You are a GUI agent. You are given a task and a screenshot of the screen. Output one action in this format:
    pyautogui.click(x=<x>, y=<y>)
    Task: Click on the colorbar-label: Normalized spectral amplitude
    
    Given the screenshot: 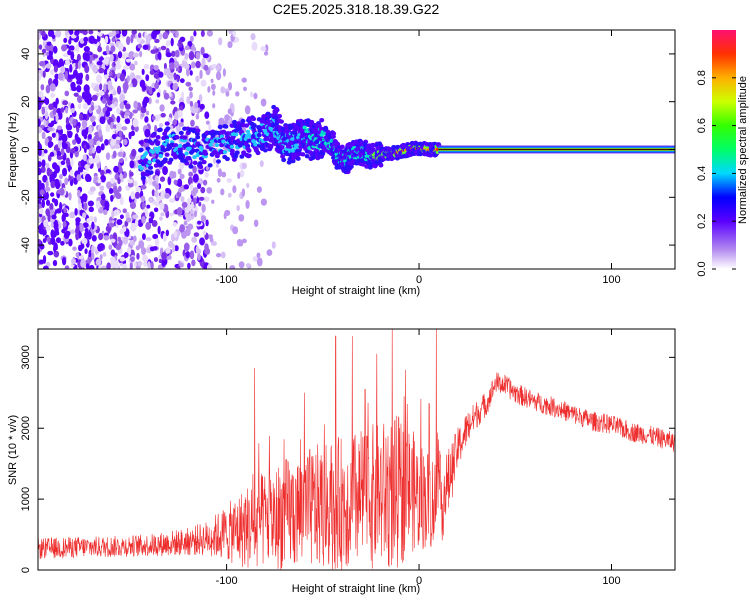 What is the action you would take?
    pyautogui.click(x=743, y=150)
    